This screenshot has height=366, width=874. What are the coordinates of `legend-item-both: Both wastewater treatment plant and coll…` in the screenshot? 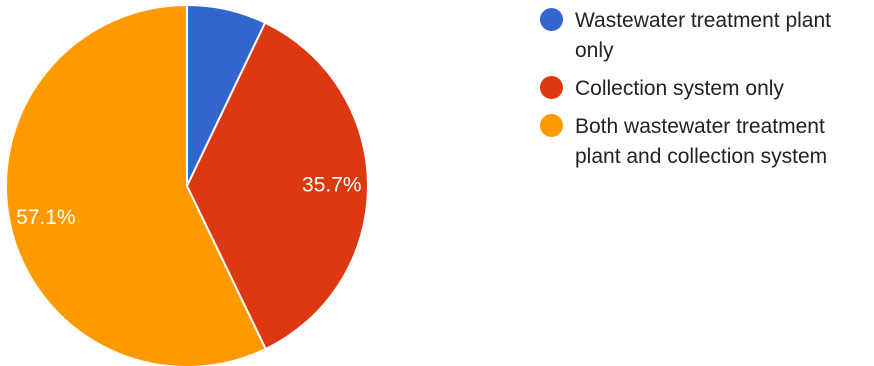 It's located at (705, 142).